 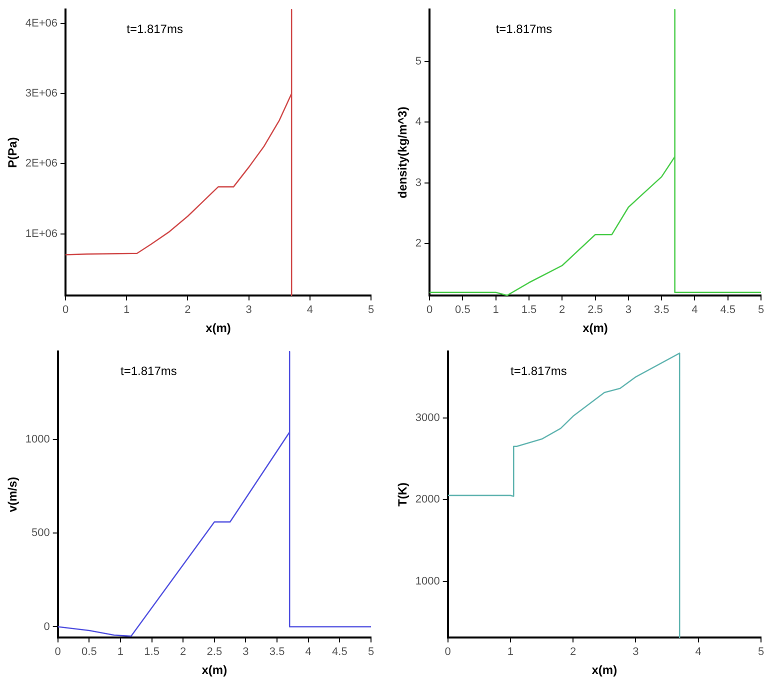 I want to click on y-tick-label: 2, so click(x=418, y=244).